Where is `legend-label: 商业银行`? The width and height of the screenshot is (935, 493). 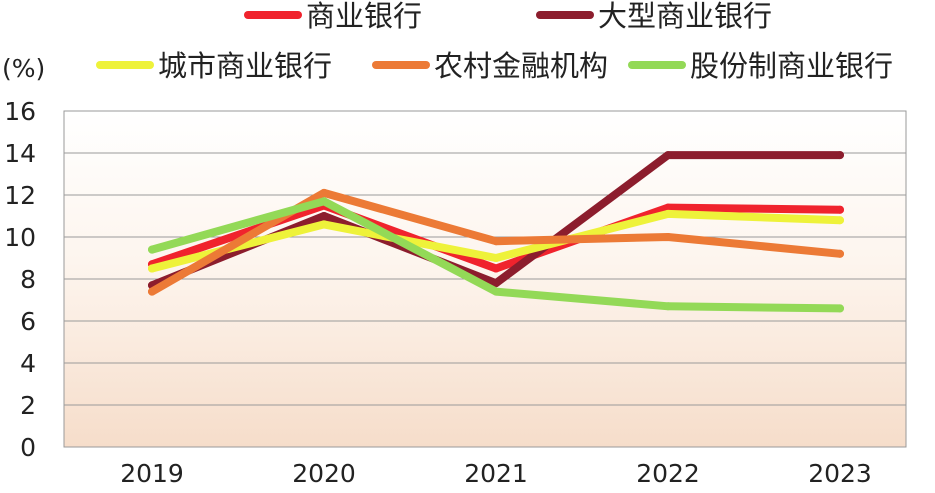
legend-label: 商业银行 is located at coordinates (364, 16).